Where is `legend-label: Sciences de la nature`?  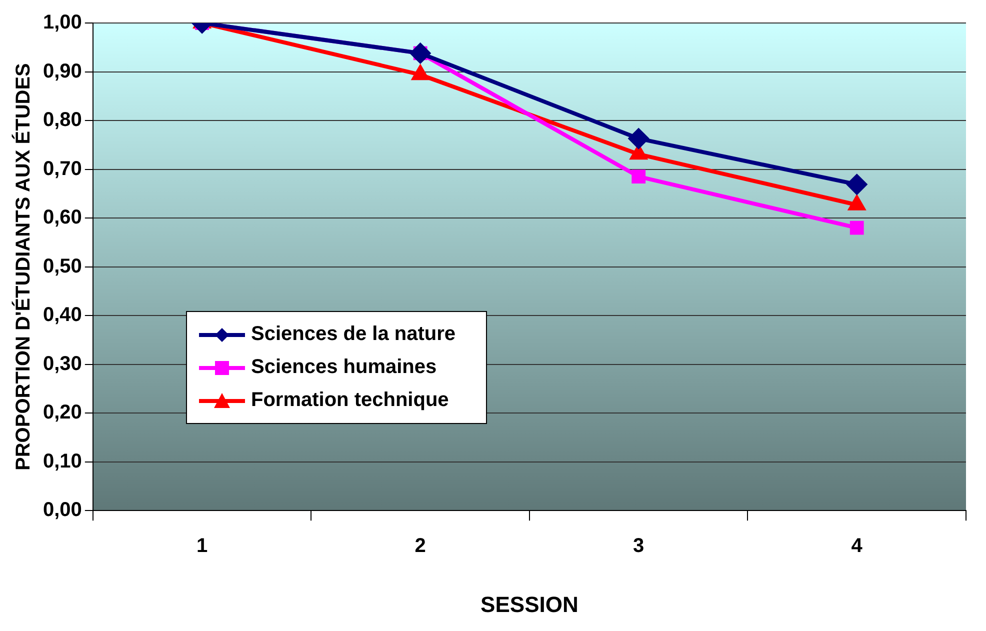 legend-label: Sciences de la nature is located at coordinates (353, 334).